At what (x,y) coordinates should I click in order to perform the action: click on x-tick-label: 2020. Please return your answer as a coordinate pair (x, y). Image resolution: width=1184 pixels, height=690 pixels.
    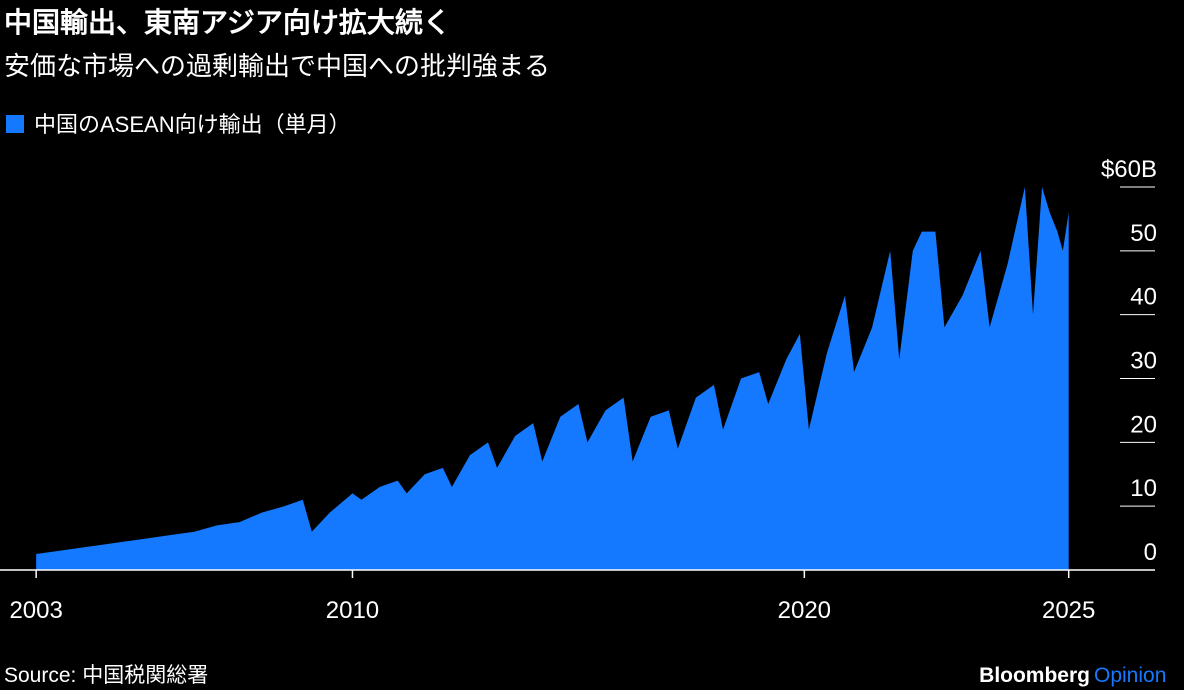
    Looking at the image, I should click on (804, 610).